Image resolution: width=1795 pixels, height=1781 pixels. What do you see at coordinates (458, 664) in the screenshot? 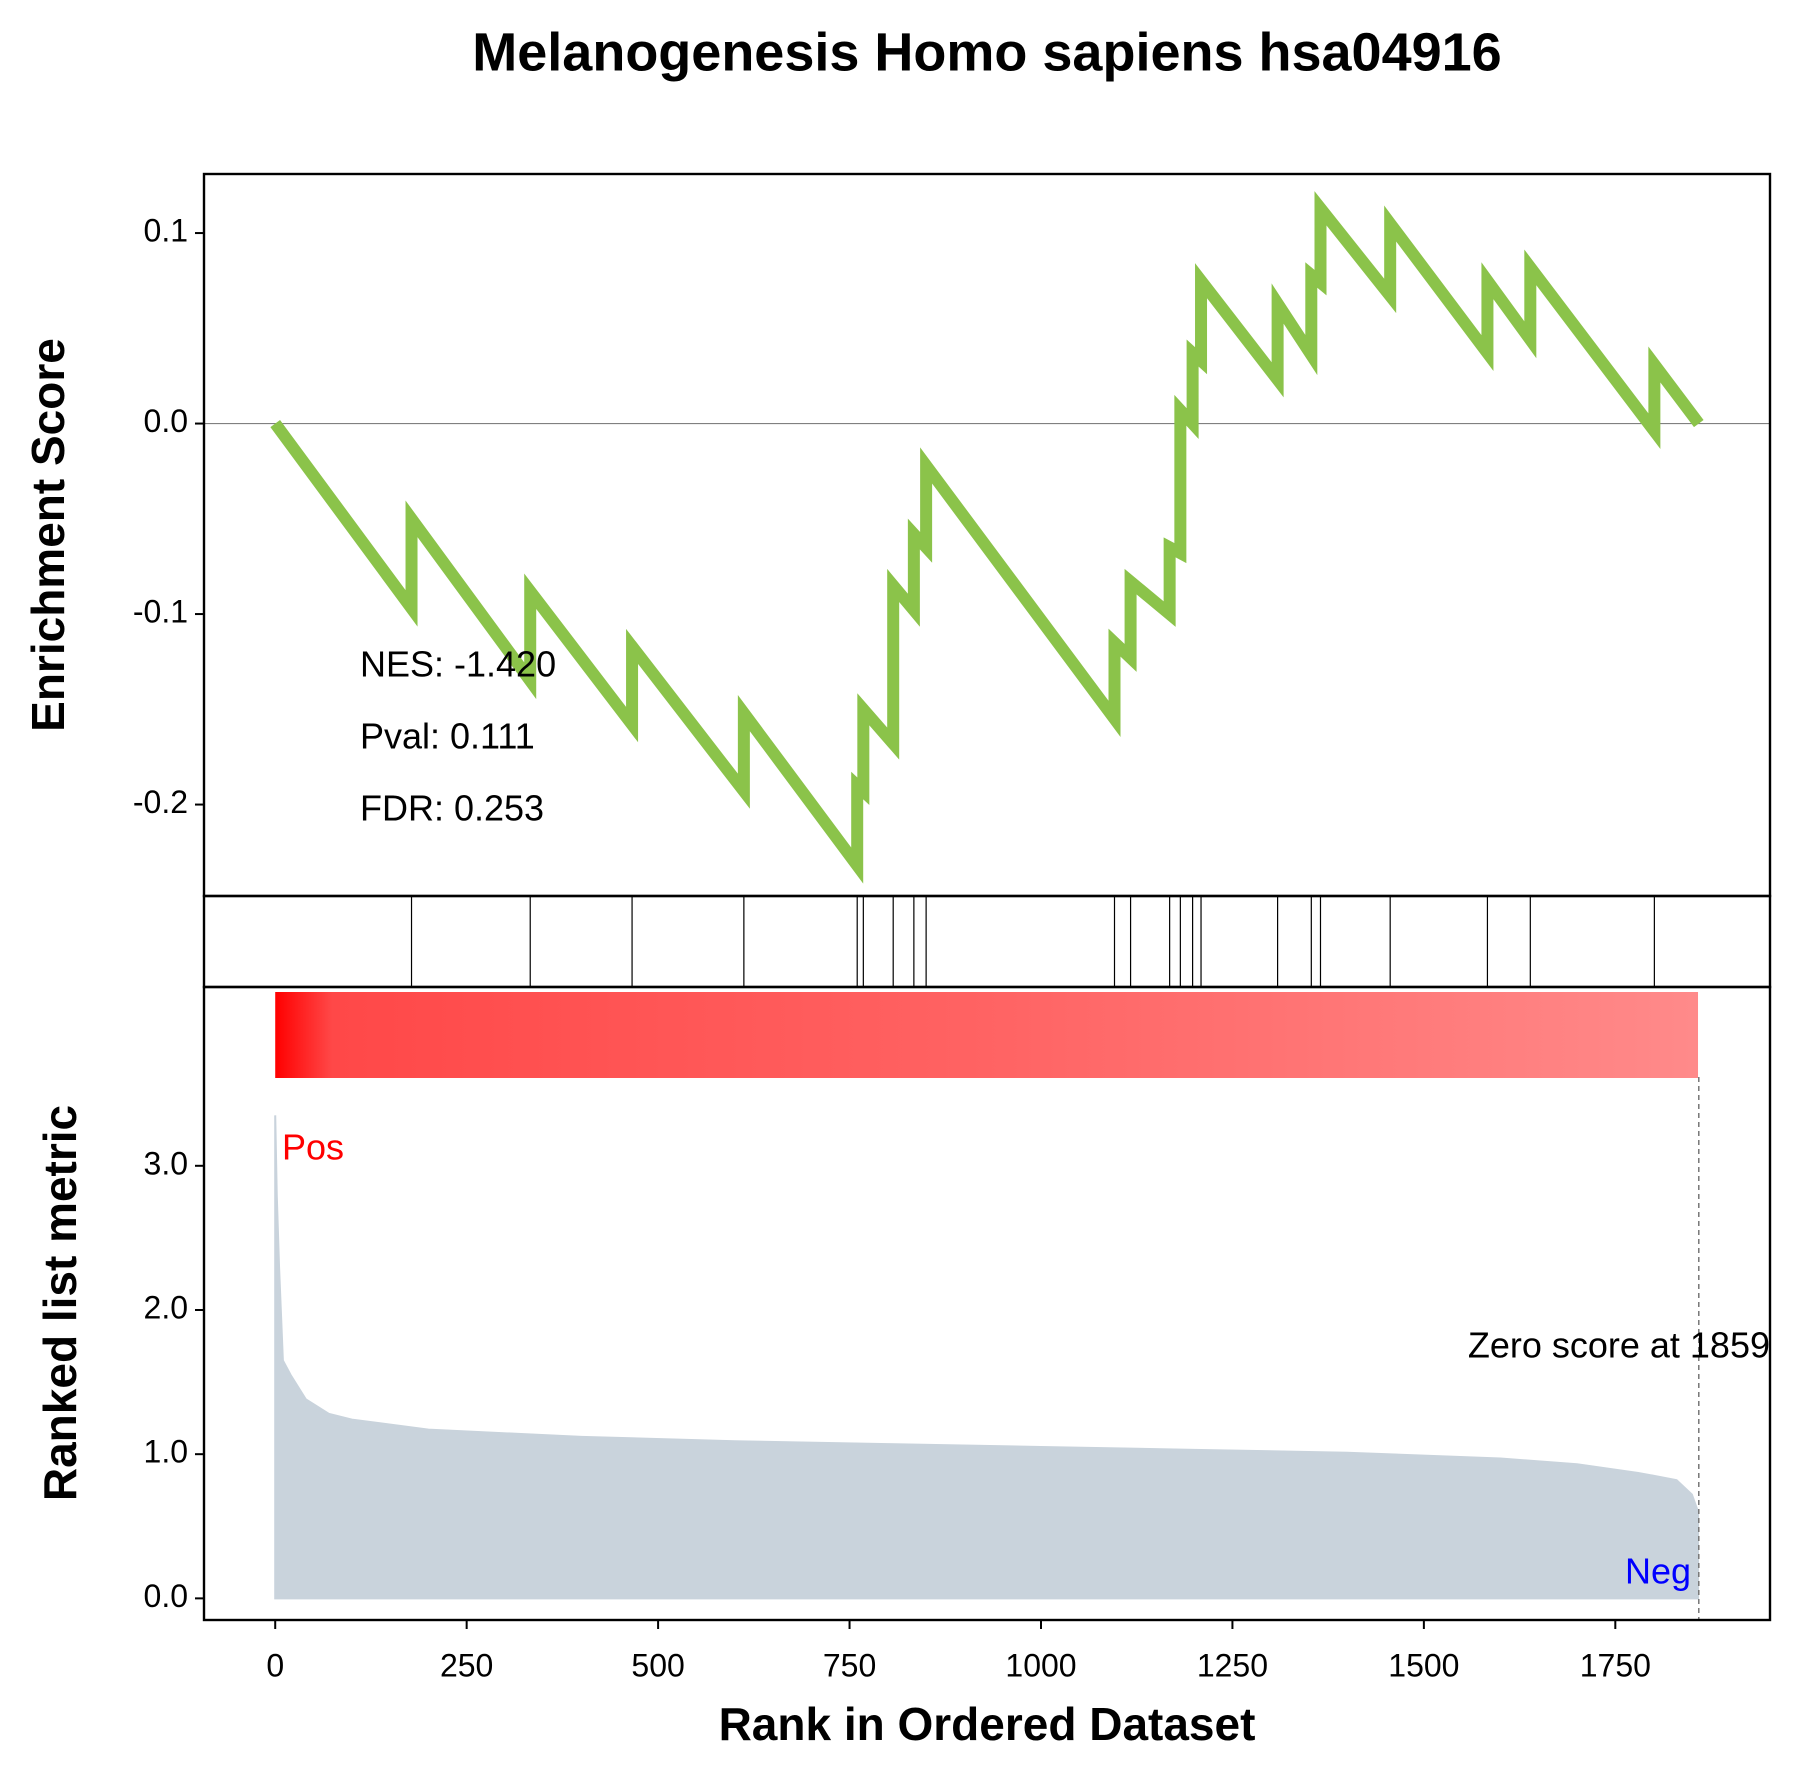
I see `stat-annotation: NES: -1.420` at bounding box center [458, 664].